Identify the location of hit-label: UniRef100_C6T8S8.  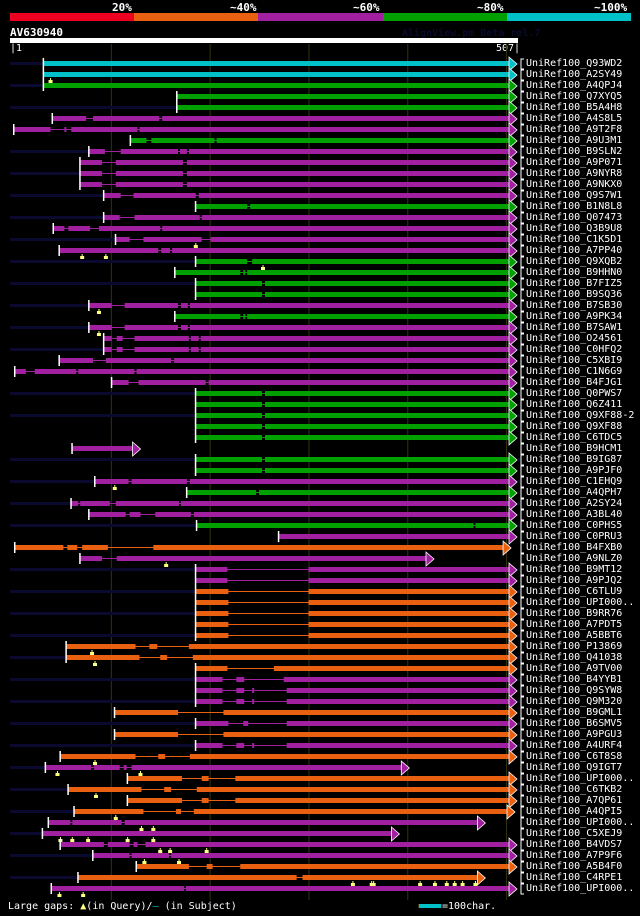
(574, 756).